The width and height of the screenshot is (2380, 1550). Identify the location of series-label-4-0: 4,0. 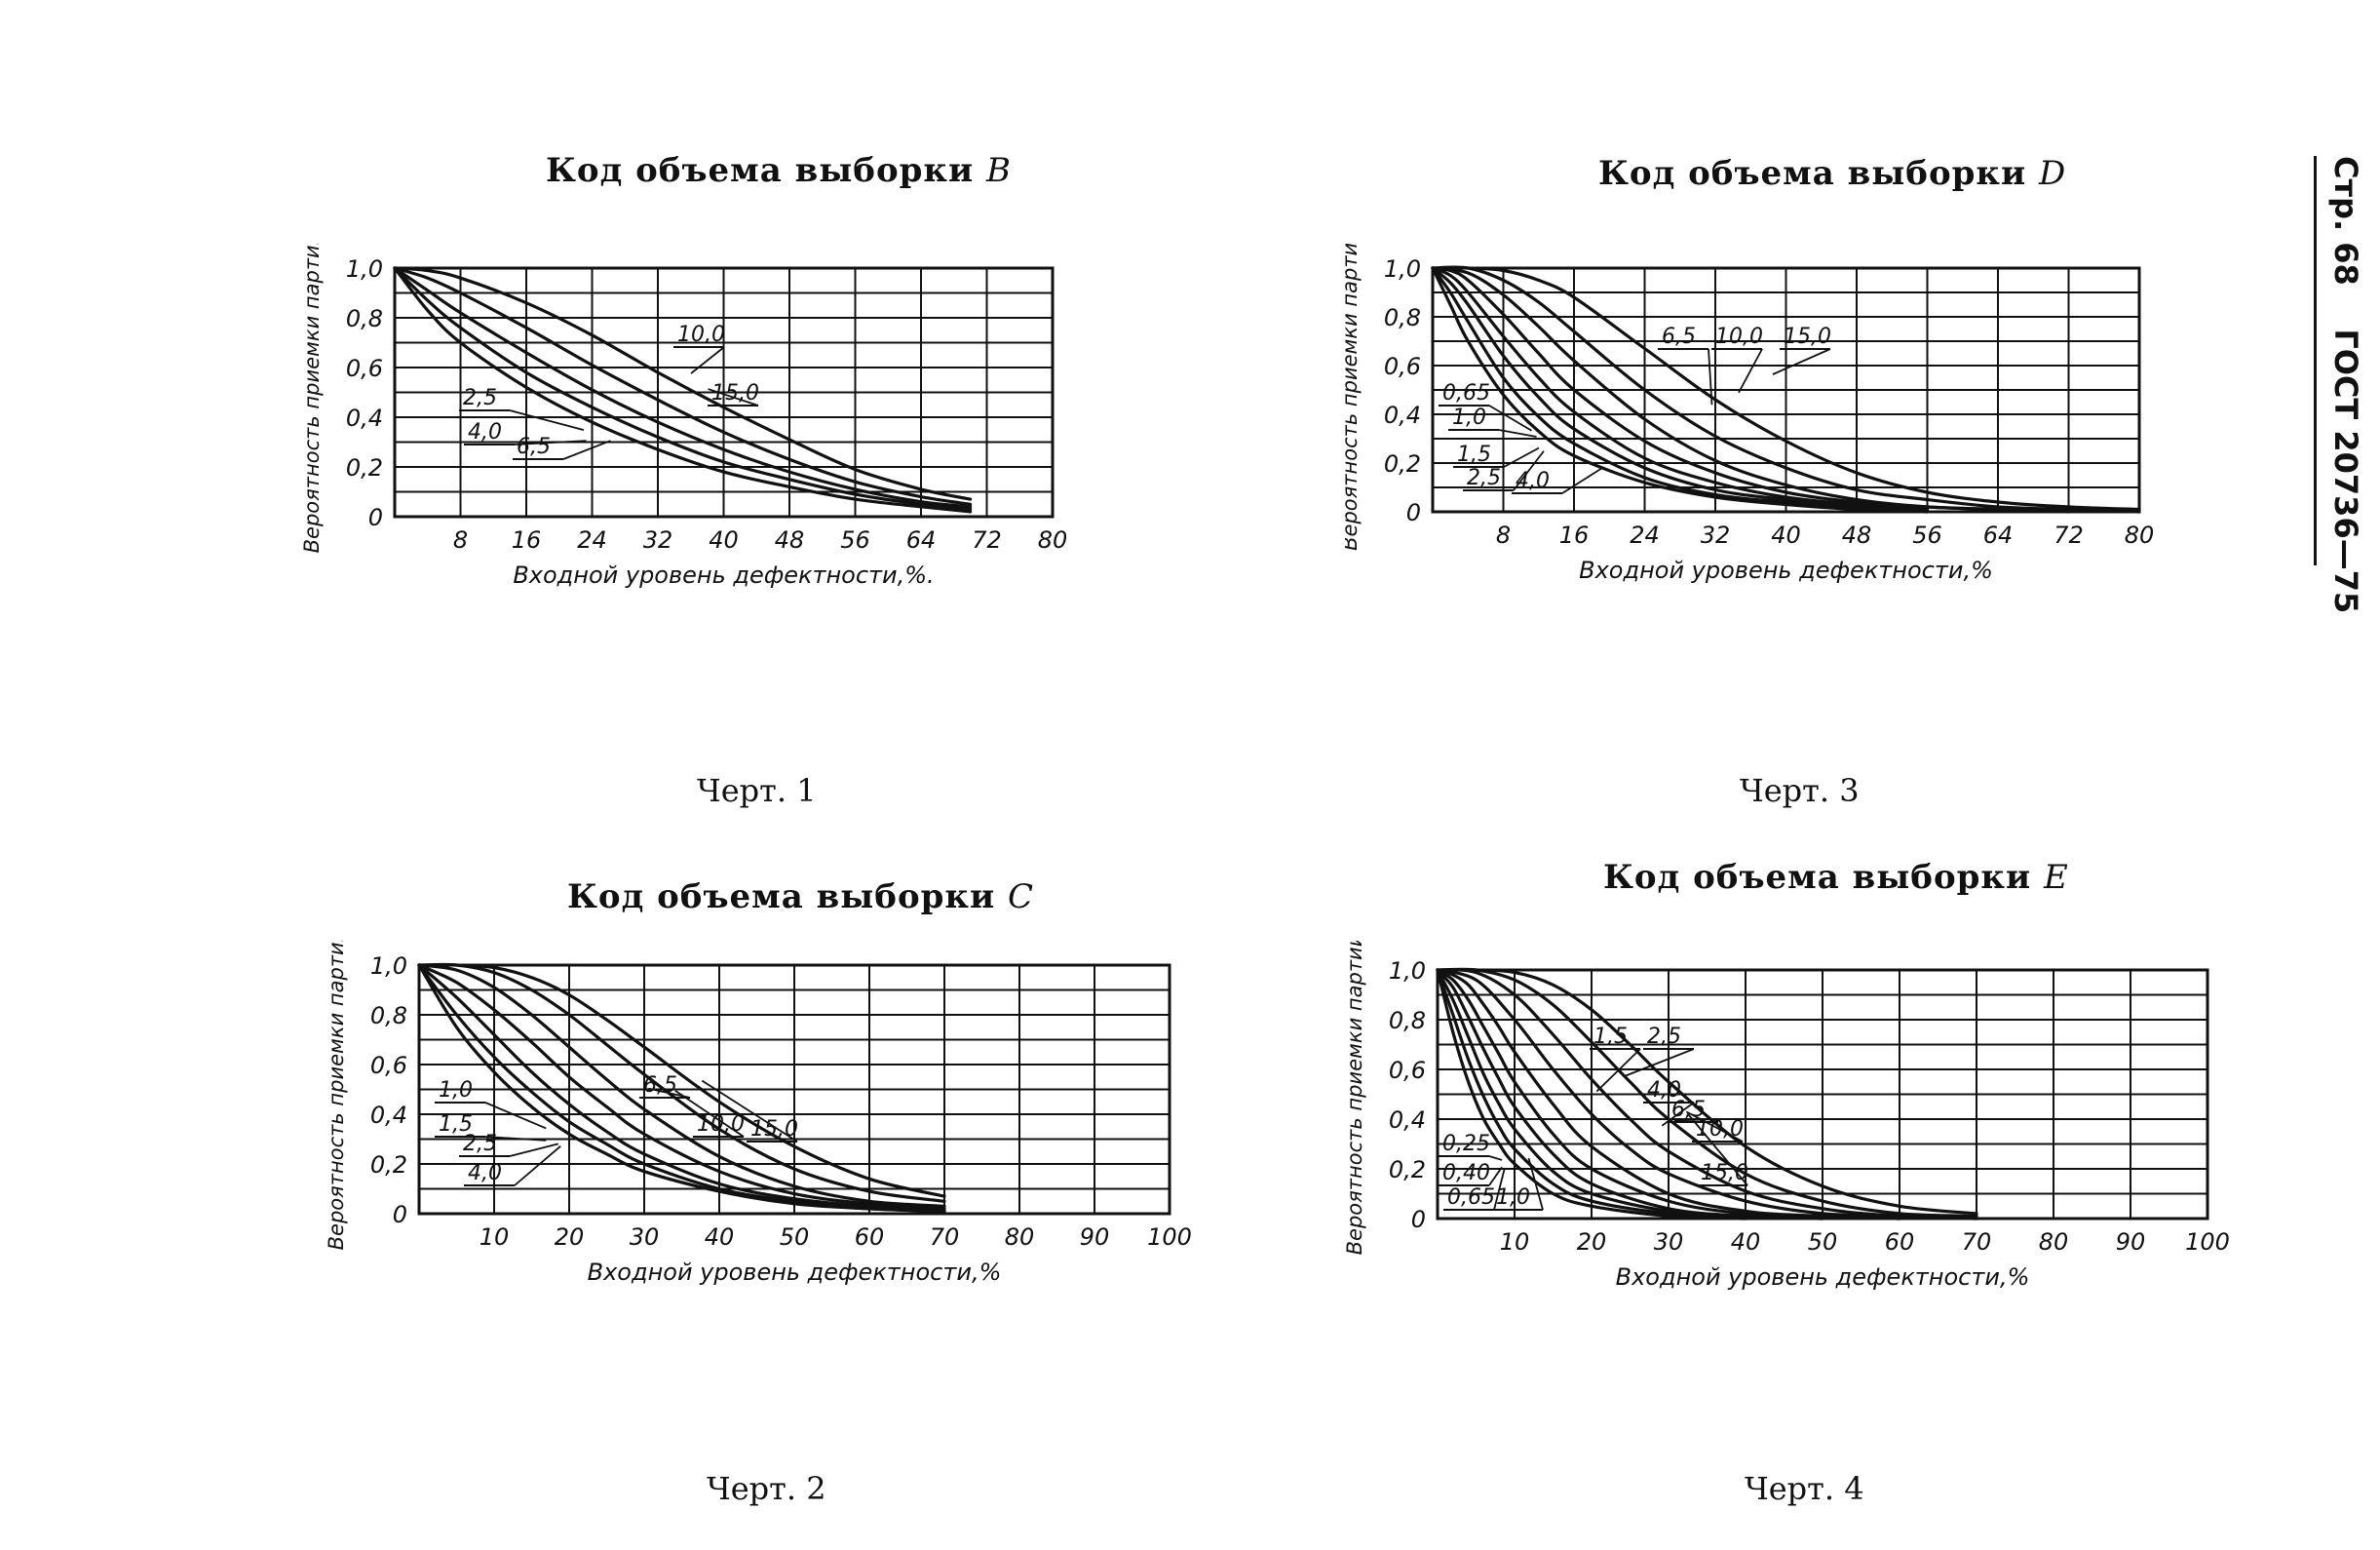
(485, 1173).